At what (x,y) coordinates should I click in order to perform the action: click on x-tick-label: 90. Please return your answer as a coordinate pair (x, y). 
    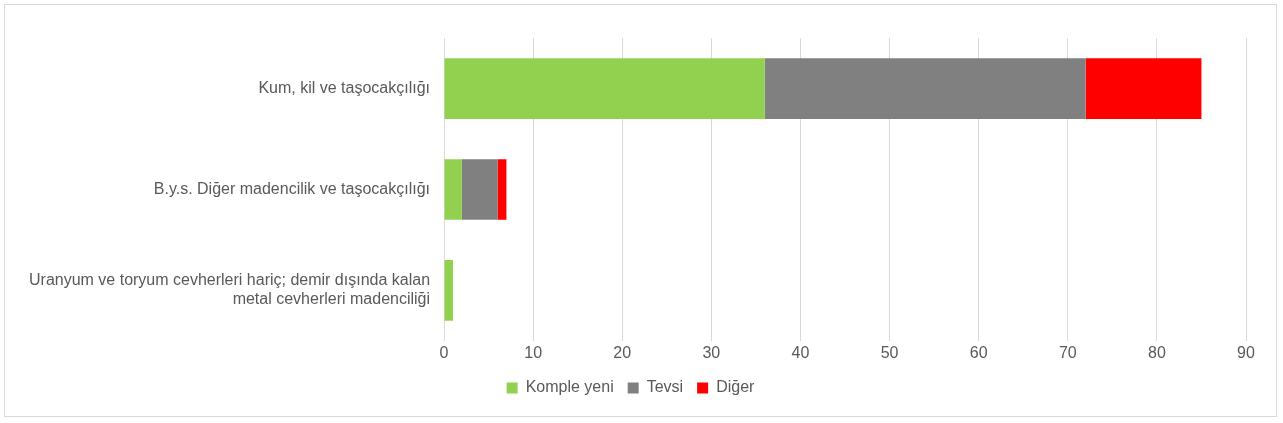
    Looking at the image, I should click on (1246, 352).